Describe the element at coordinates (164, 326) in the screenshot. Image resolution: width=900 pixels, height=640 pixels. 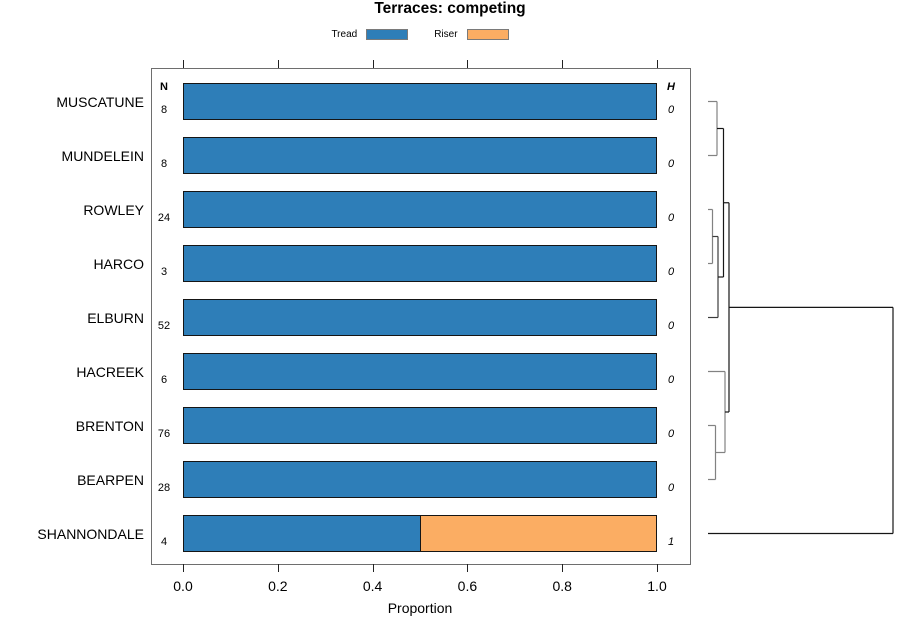
I see `n-value: 52` at that location.